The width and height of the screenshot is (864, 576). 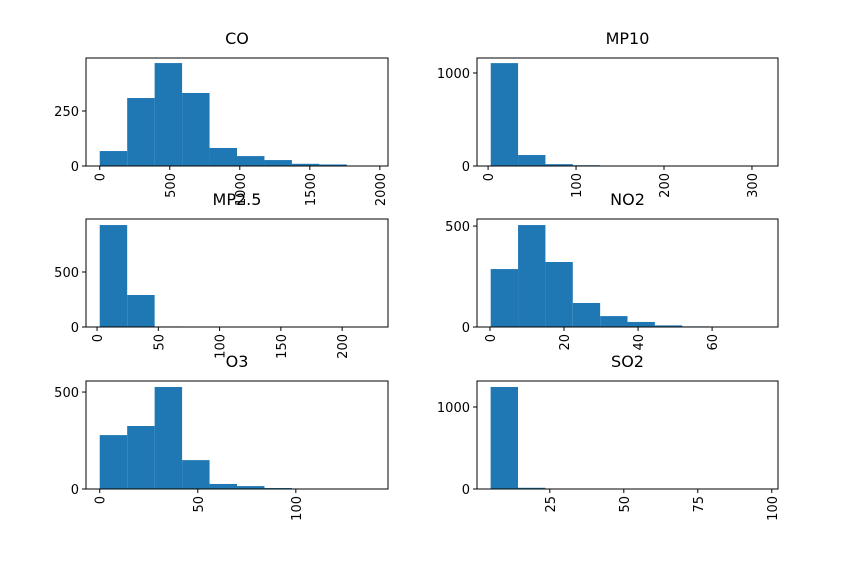 I want to click on x-tick-label: 1500, so click(x=311, y=189).